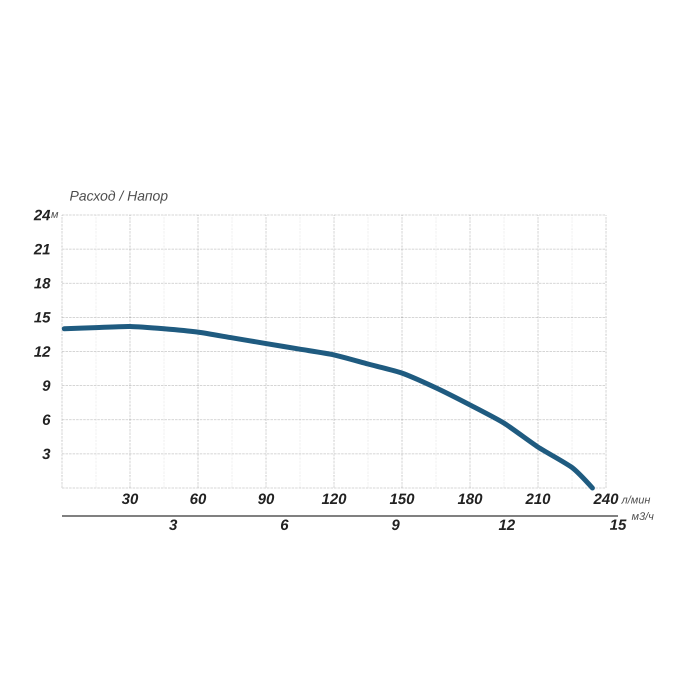 The height and width of the screenshot is (700, 700). What do you see at coordinates (618, 525) in the screenshot?
I see `x2-tick-label: 15` at bounding box center [618, 525].